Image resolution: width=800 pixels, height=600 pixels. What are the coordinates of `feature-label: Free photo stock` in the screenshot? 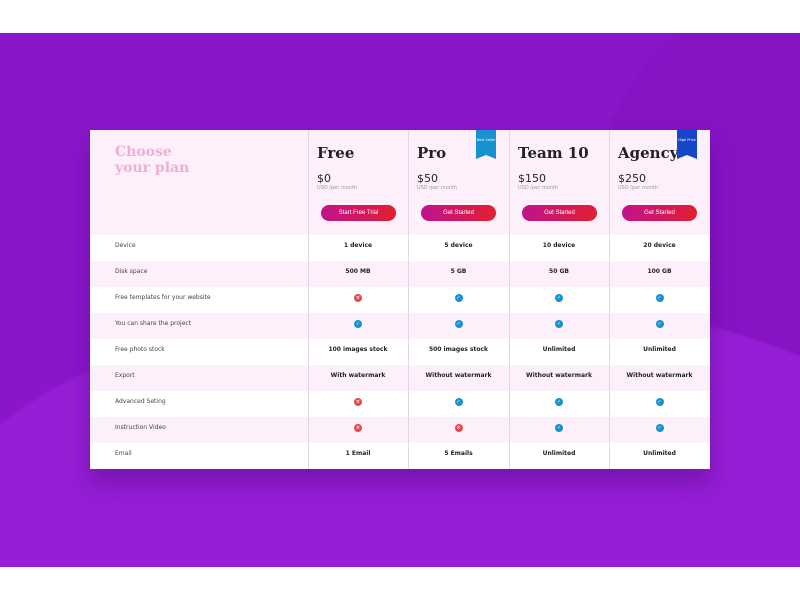 It's located at (140, 349).